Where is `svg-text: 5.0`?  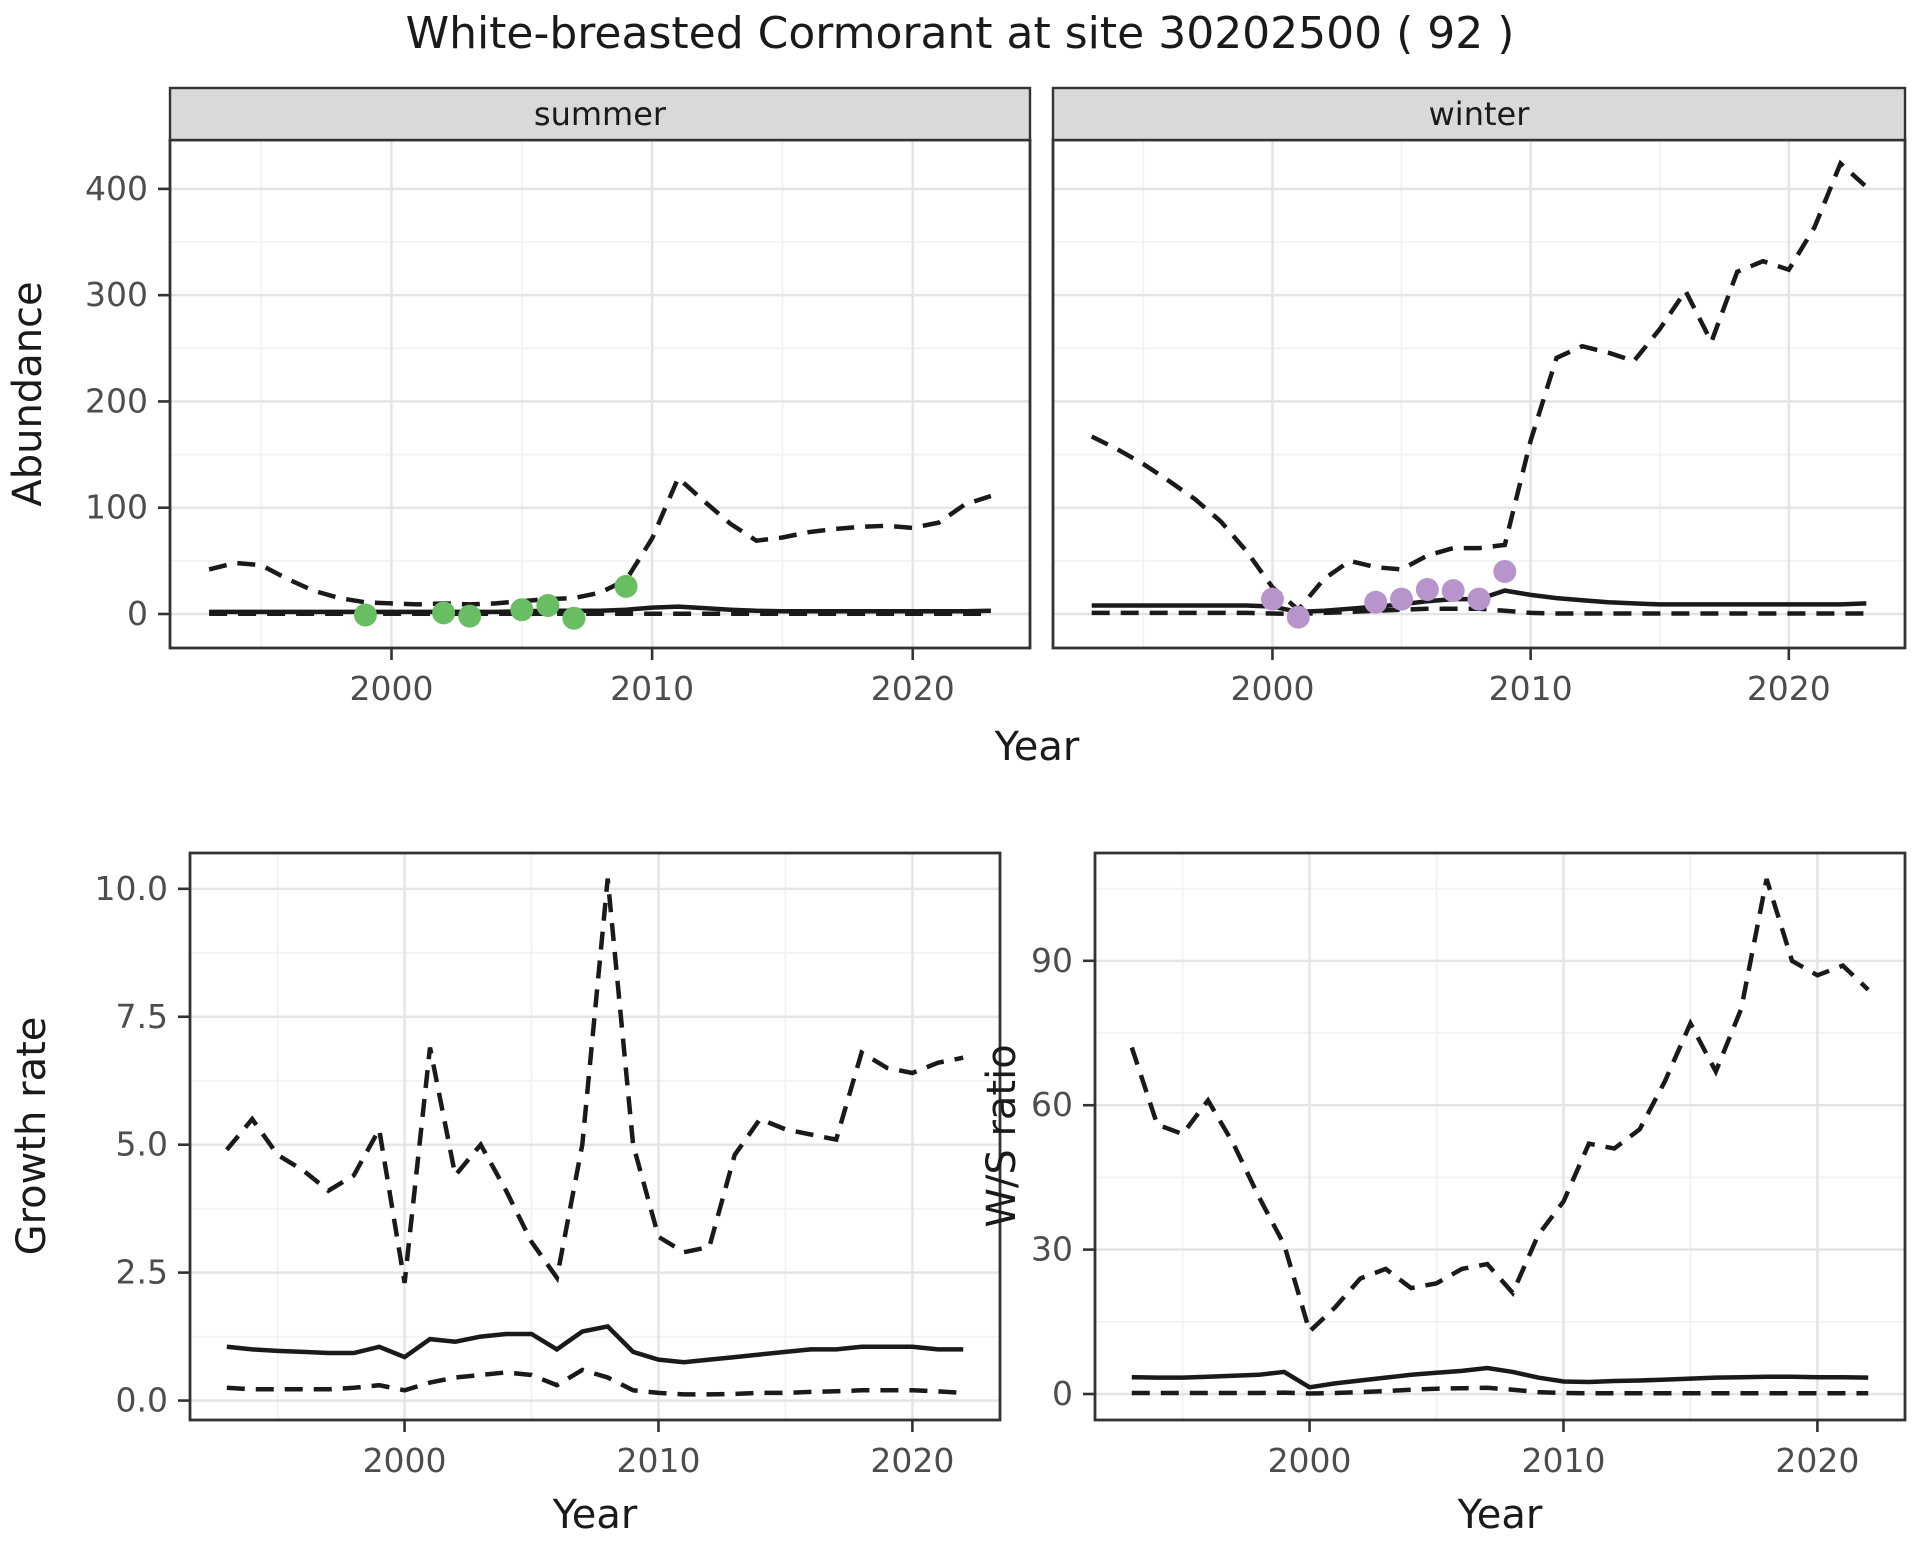
svg-text: 5.0 is located at coordinates (142, 1144).